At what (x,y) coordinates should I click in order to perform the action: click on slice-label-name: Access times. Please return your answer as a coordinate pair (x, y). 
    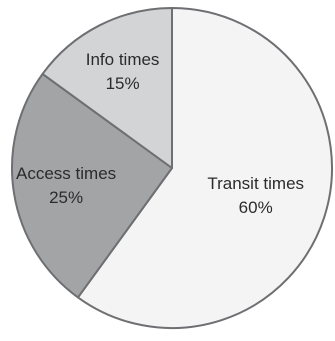
    Looking at the image, I should click on (66, 173).